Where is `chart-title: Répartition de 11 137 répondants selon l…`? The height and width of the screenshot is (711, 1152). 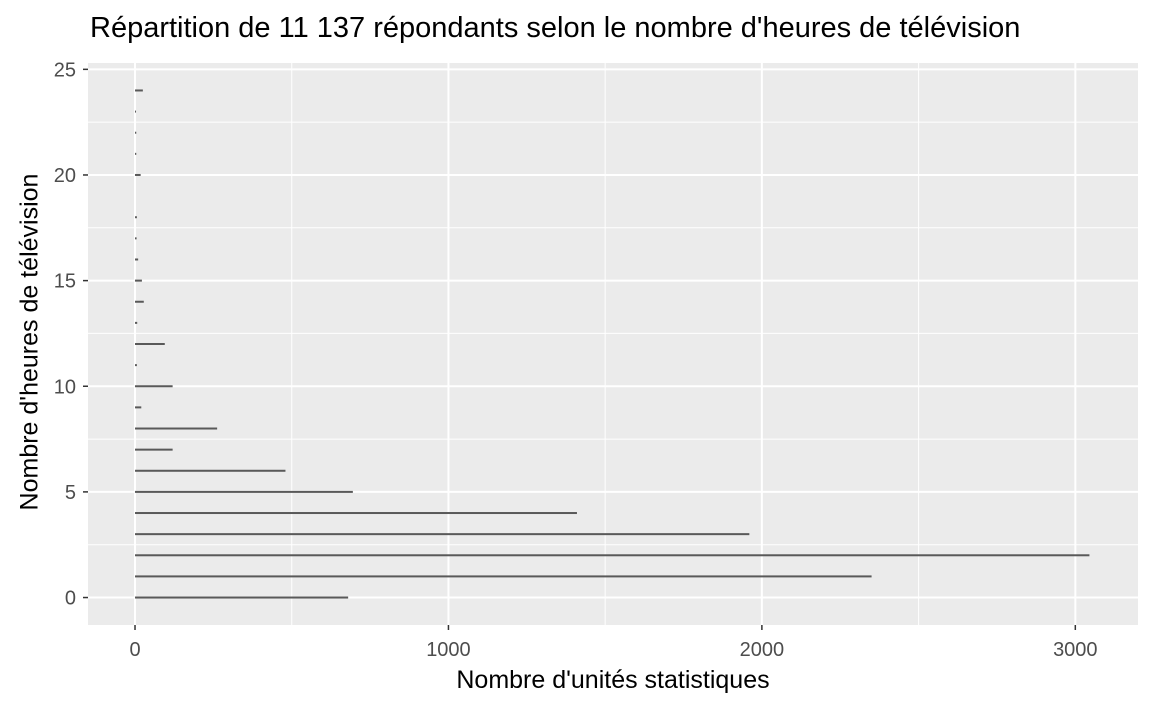 chart-title: Répartition de 11 137 répondants selon l… is located at coordinates (555, 28).